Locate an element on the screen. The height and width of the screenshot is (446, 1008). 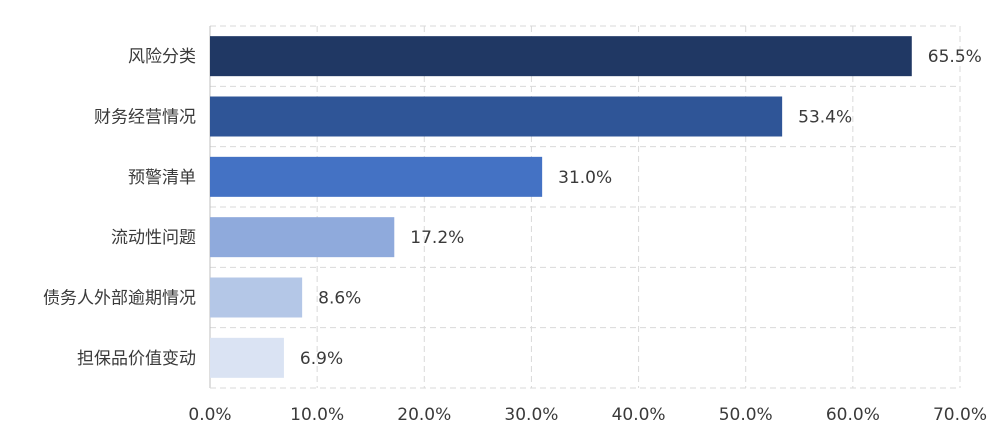
category-label: 流动性问题 is located at coordinates (153, 238).